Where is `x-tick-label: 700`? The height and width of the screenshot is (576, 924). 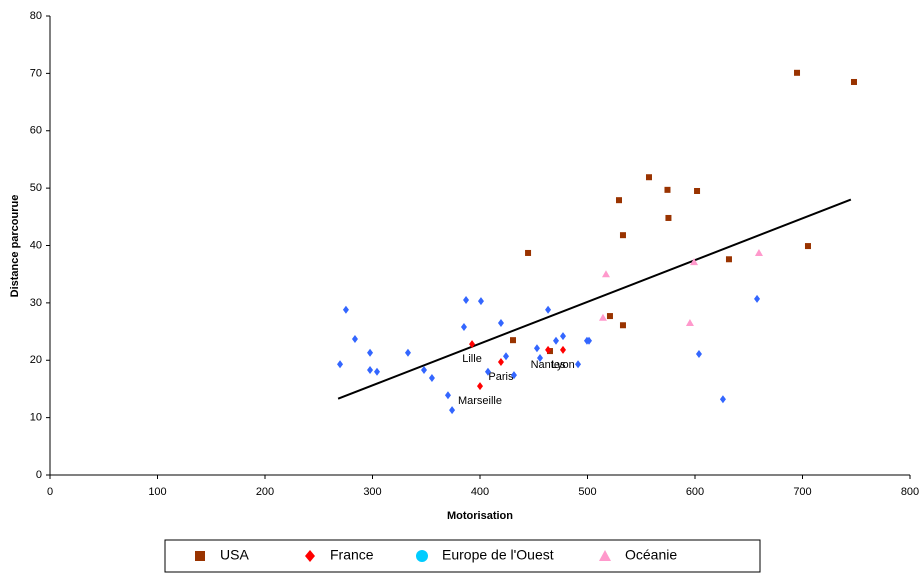 x-tick-label: 700 is located at coordinates (802, 492).